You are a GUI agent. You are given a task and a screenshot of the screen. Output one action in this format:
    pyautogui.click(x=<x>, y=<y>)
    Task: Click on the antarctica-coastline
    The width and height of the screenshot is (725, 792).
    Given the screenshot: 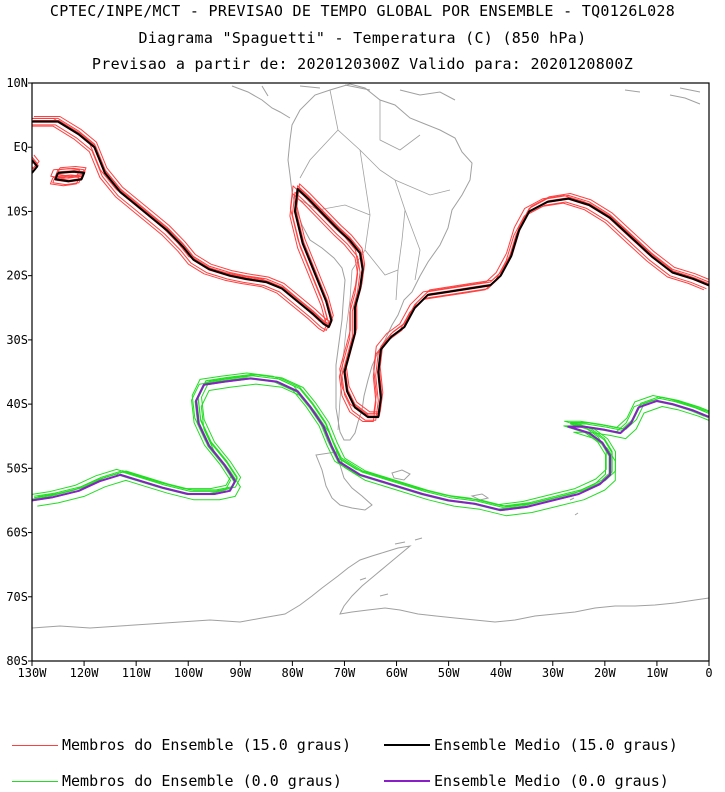 What is the action you would take?
    pyautogui.click(x=370, y=587)
    